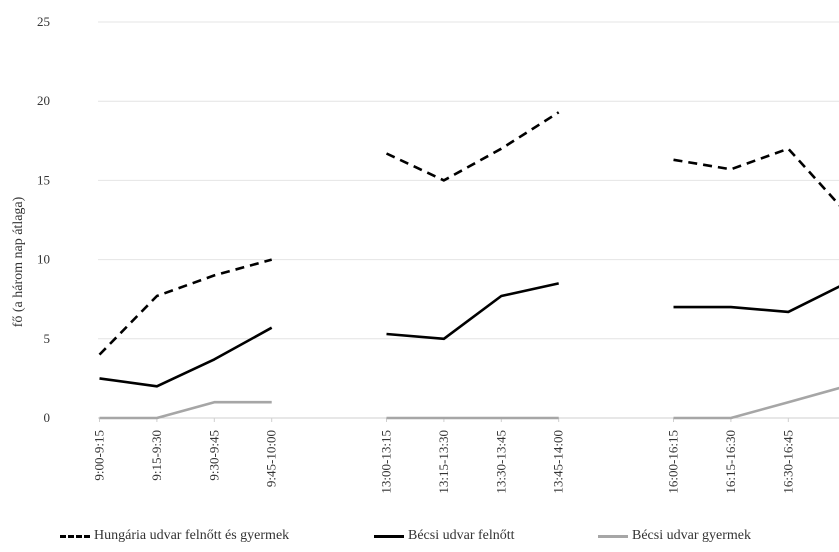 Image resolution: width=839 pixels, height=552 pixels. I want to click on y-tick-label: 20, so click(43, 100).